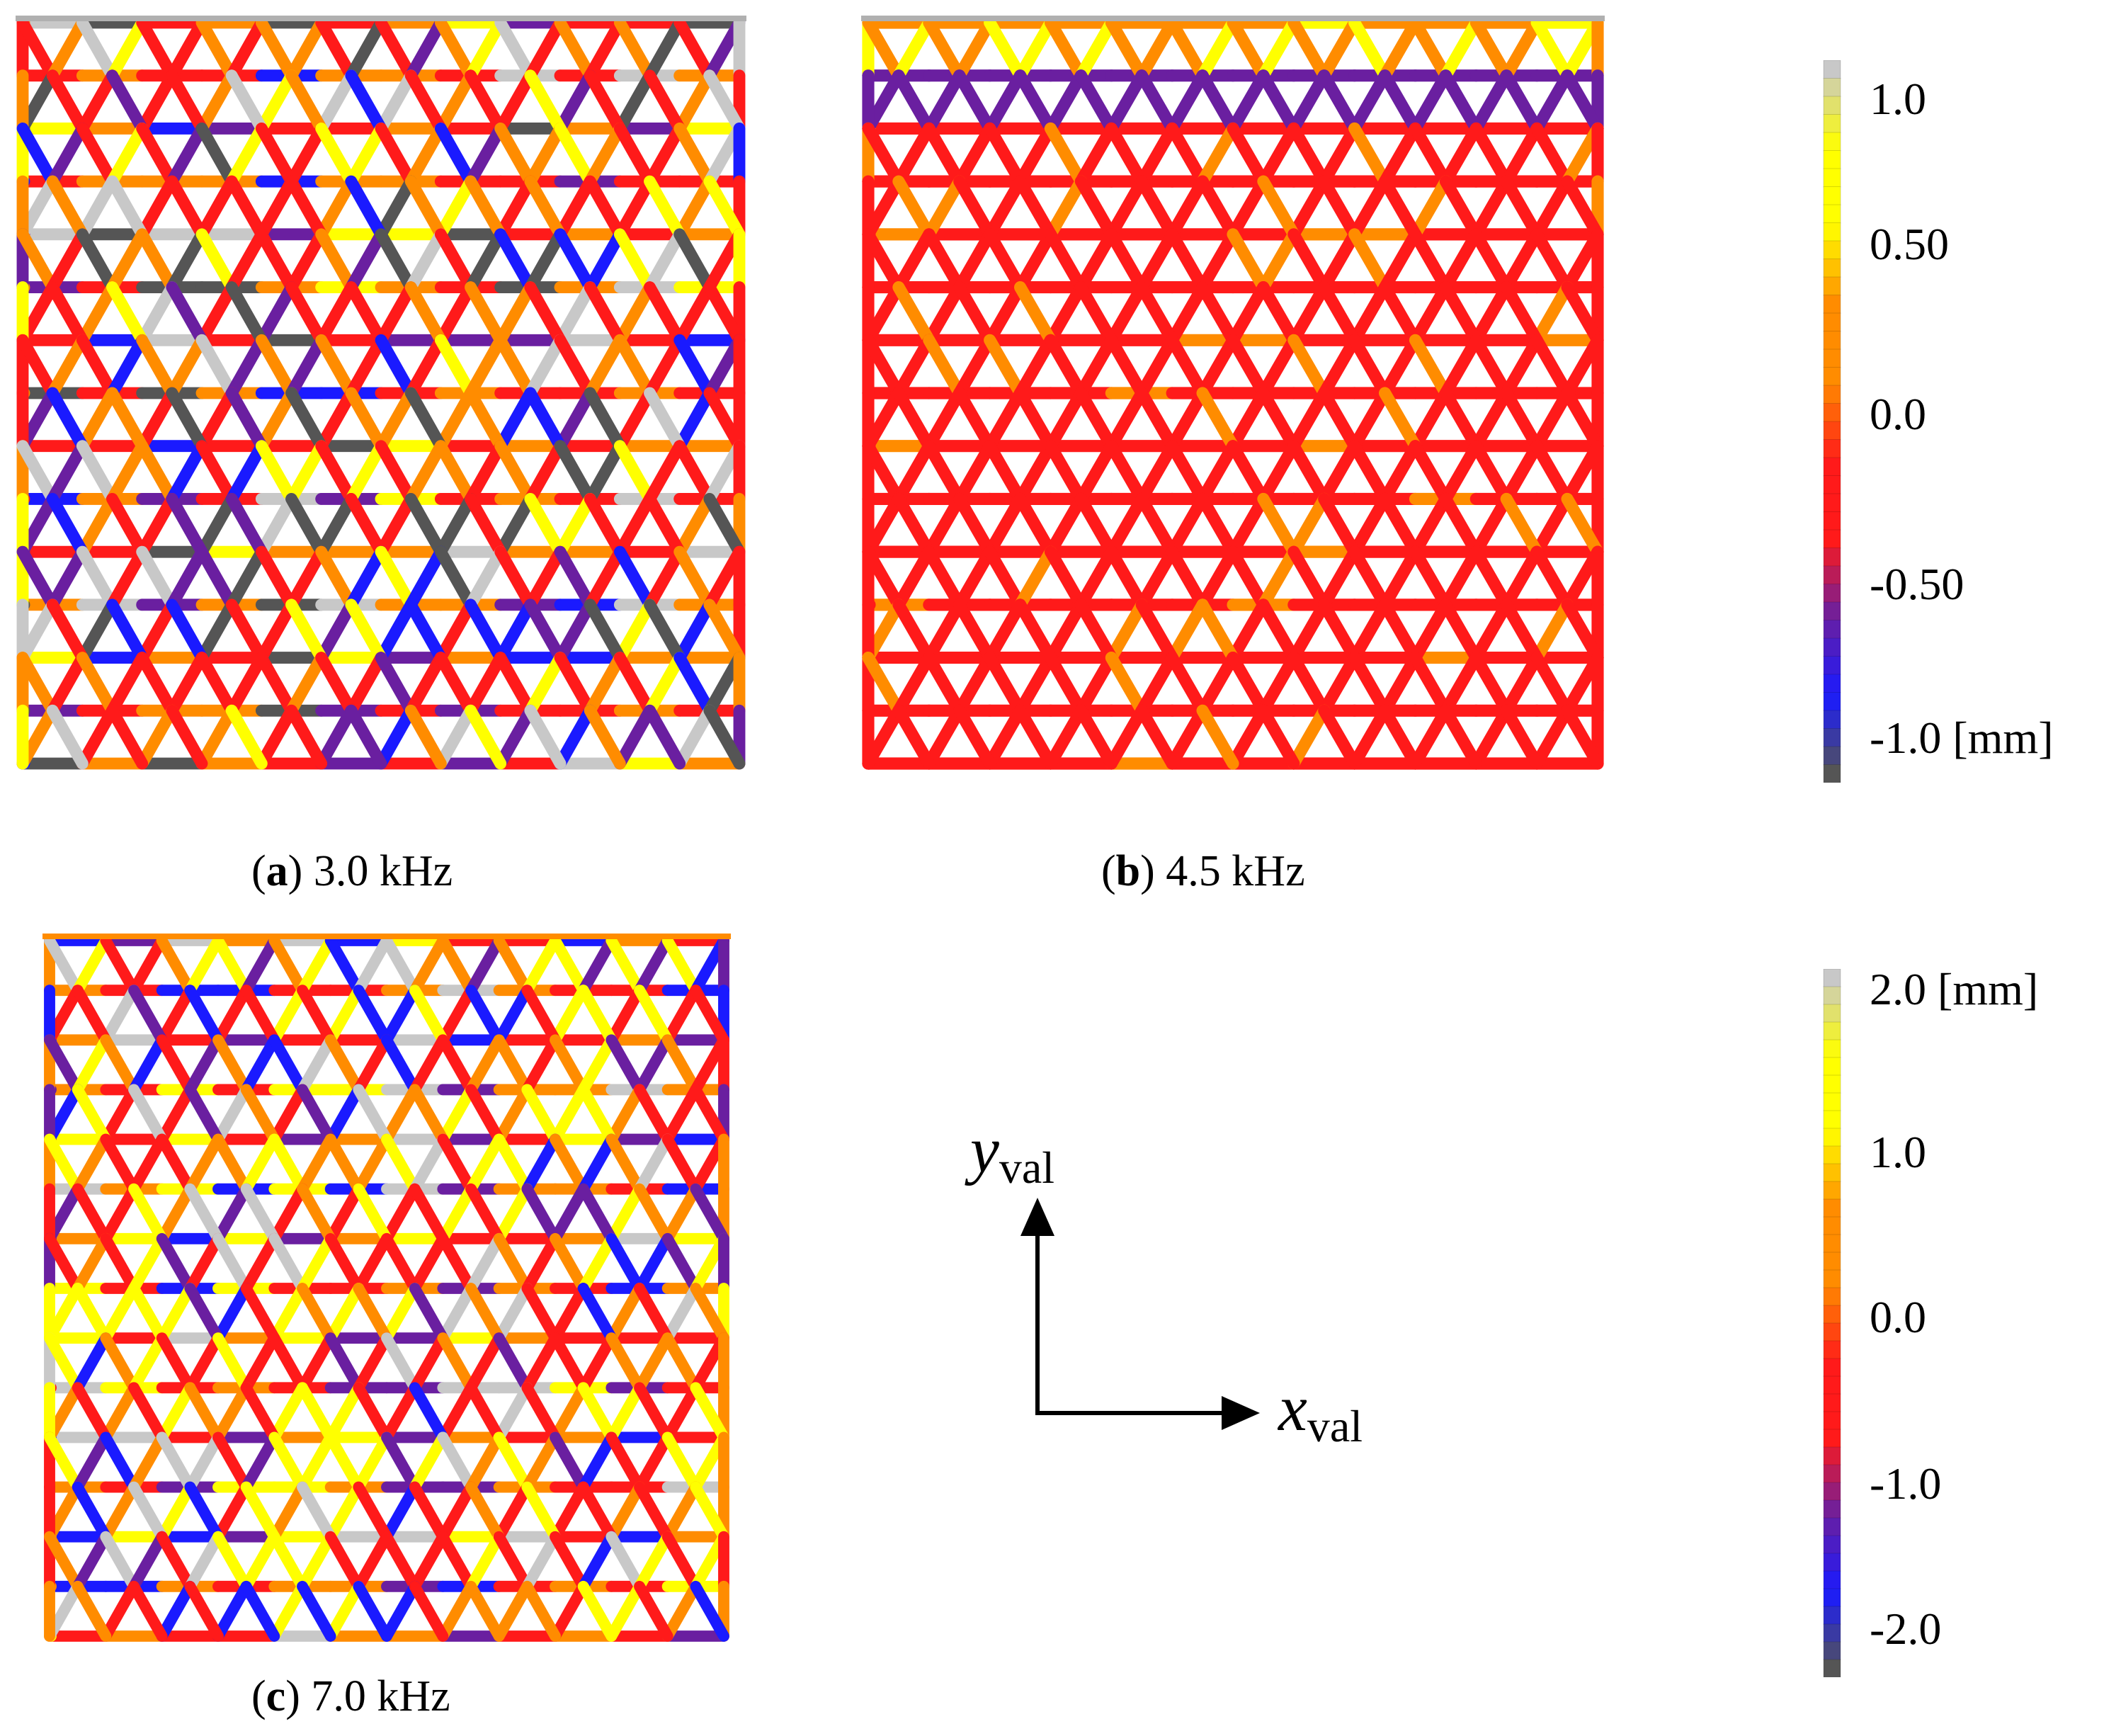 The height and width of the screenshot is (1736, 2104). I want to click on caption-c: (c) 7.0 kHz, so click(350, 1696).